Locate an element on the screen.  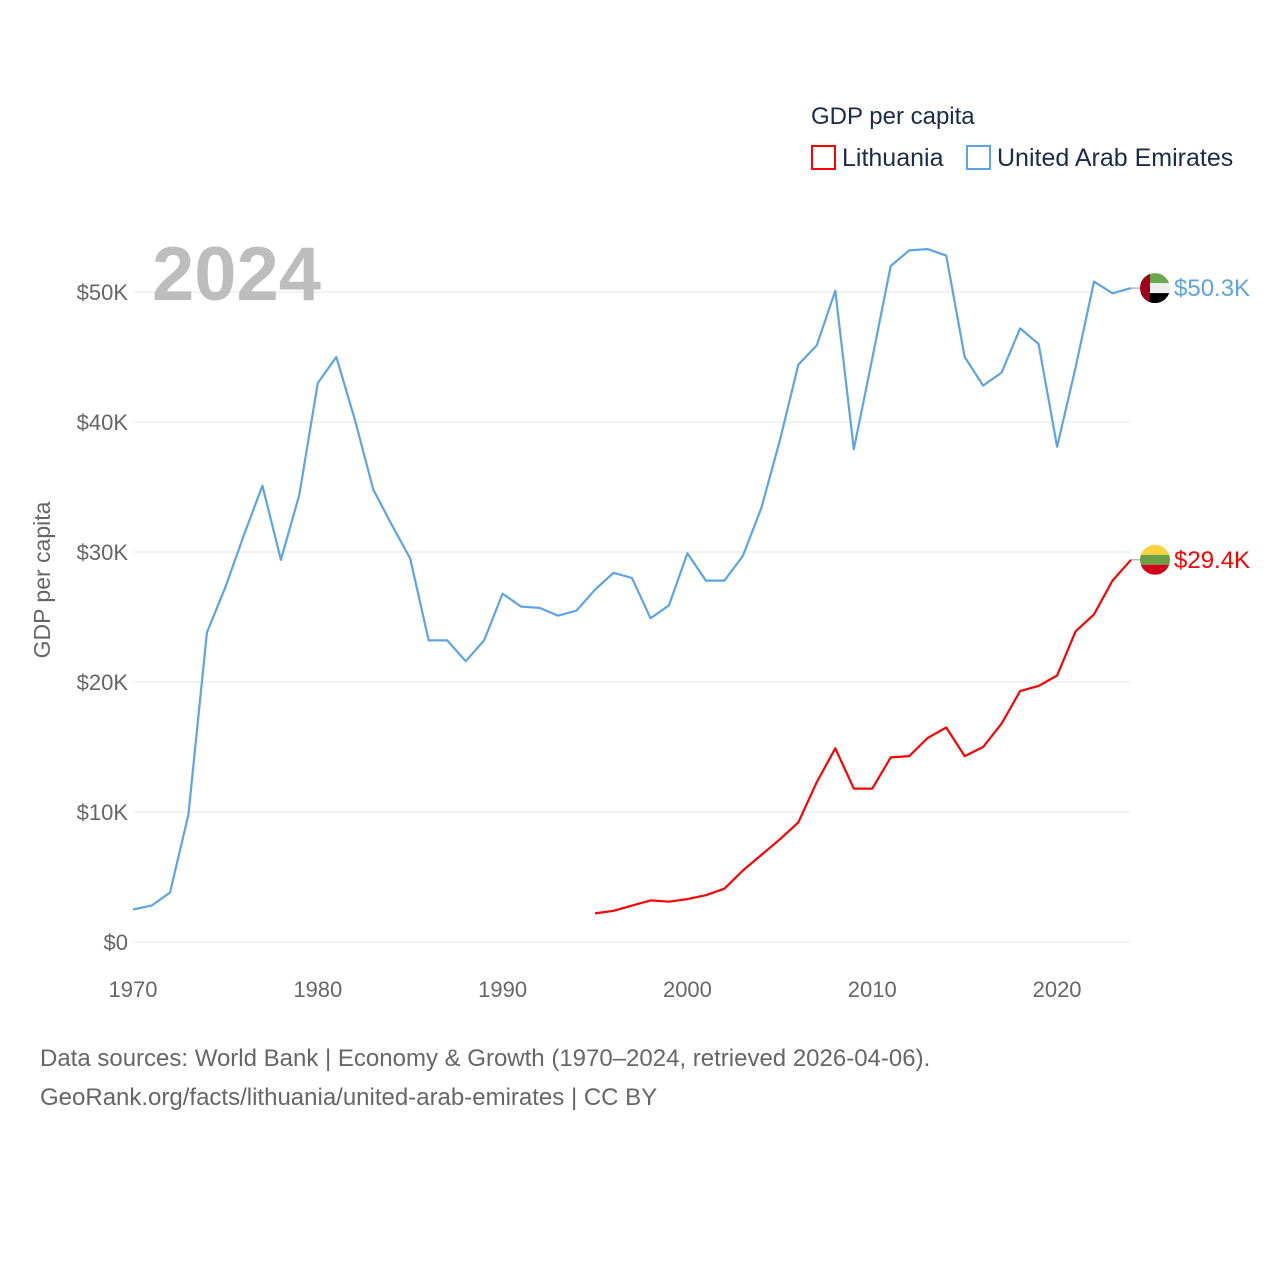
y-tick-label: $40K is located at coordinates (103, 422).